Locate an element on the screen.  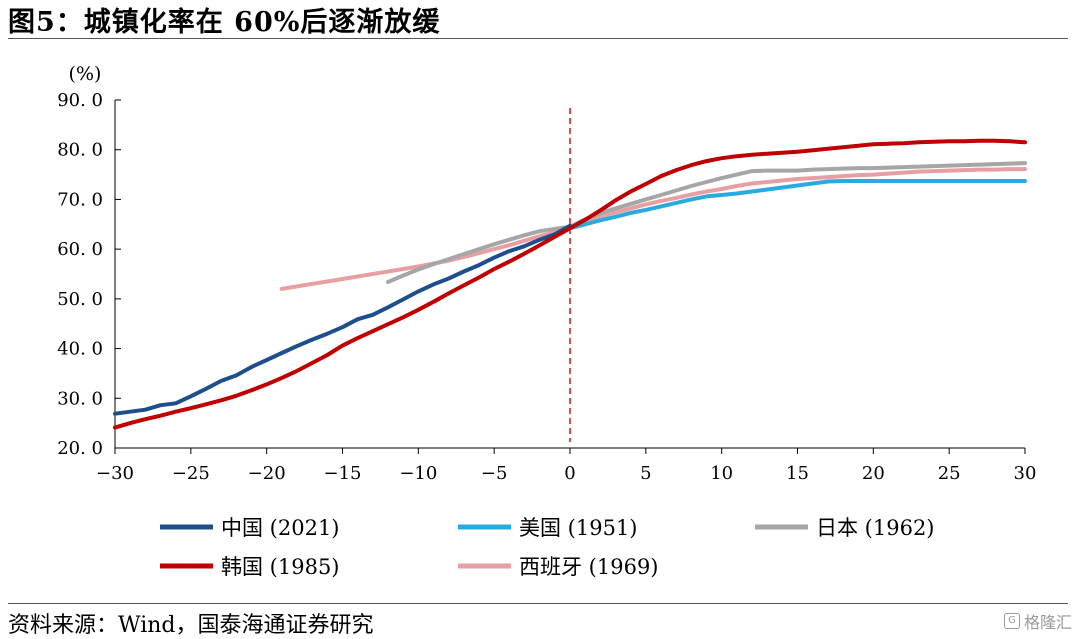
legend-label-5: 西班牙 (1969) is located at coordinates (589, 567).